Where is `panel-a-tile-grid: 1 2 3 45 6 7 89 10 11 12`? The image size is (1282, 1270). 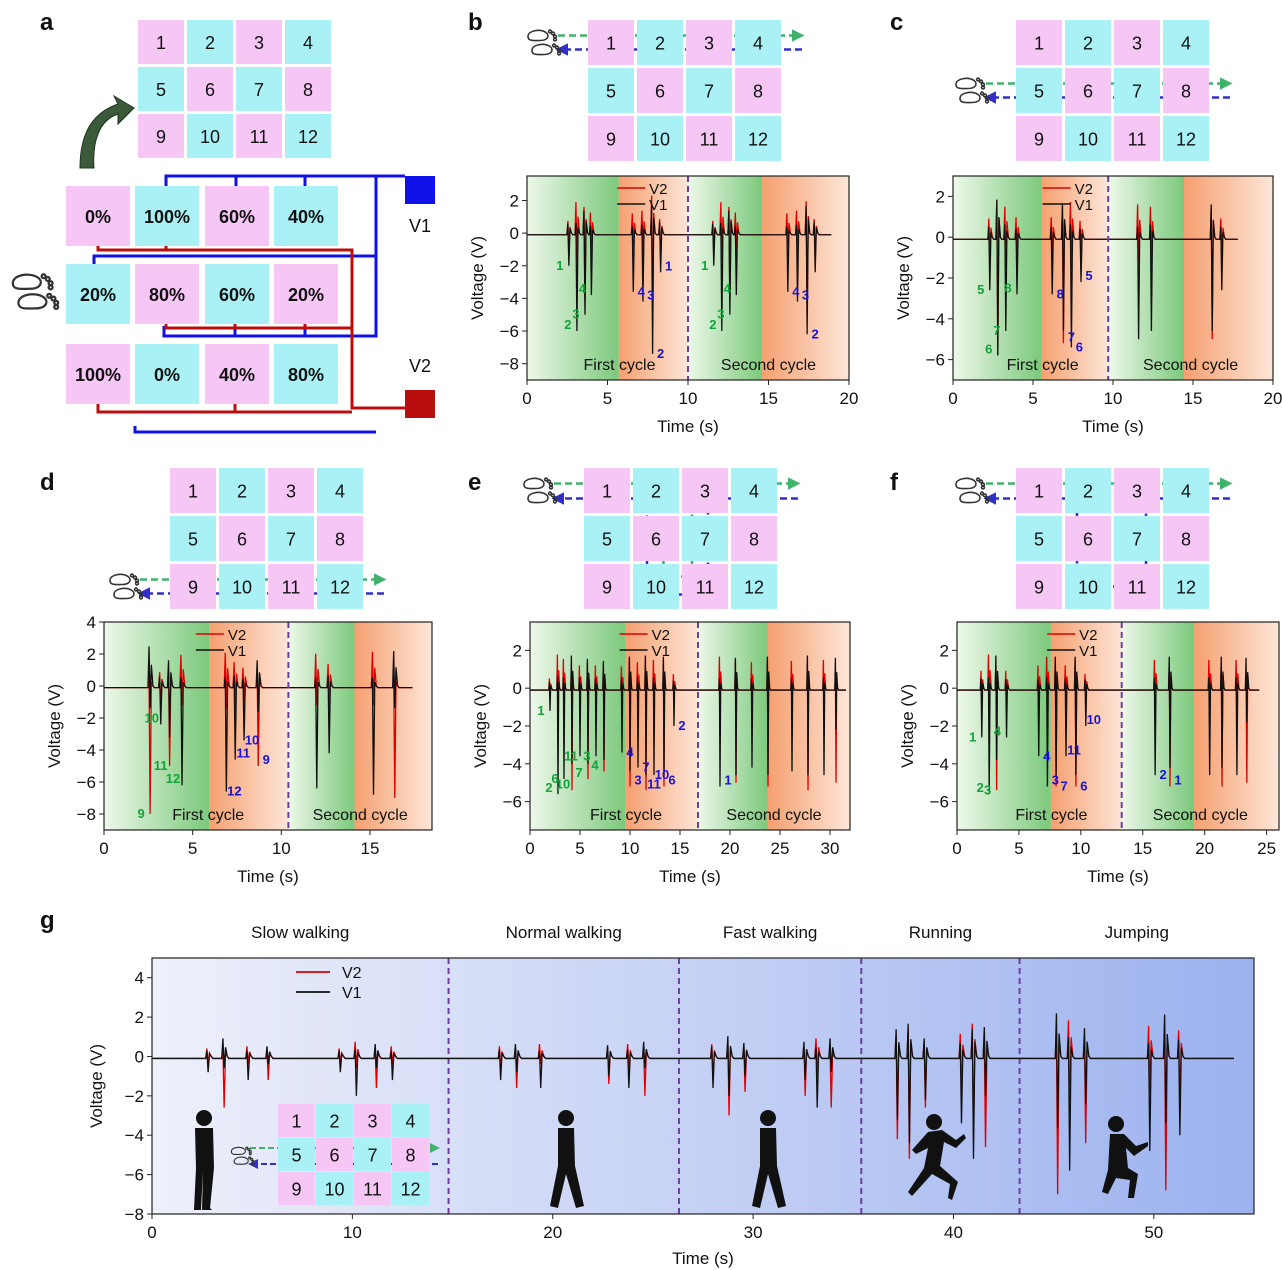
panel-a-tile-grid: 1 2 3 45 6 7 89 10 11 12 is located at coordinates (234, 89).